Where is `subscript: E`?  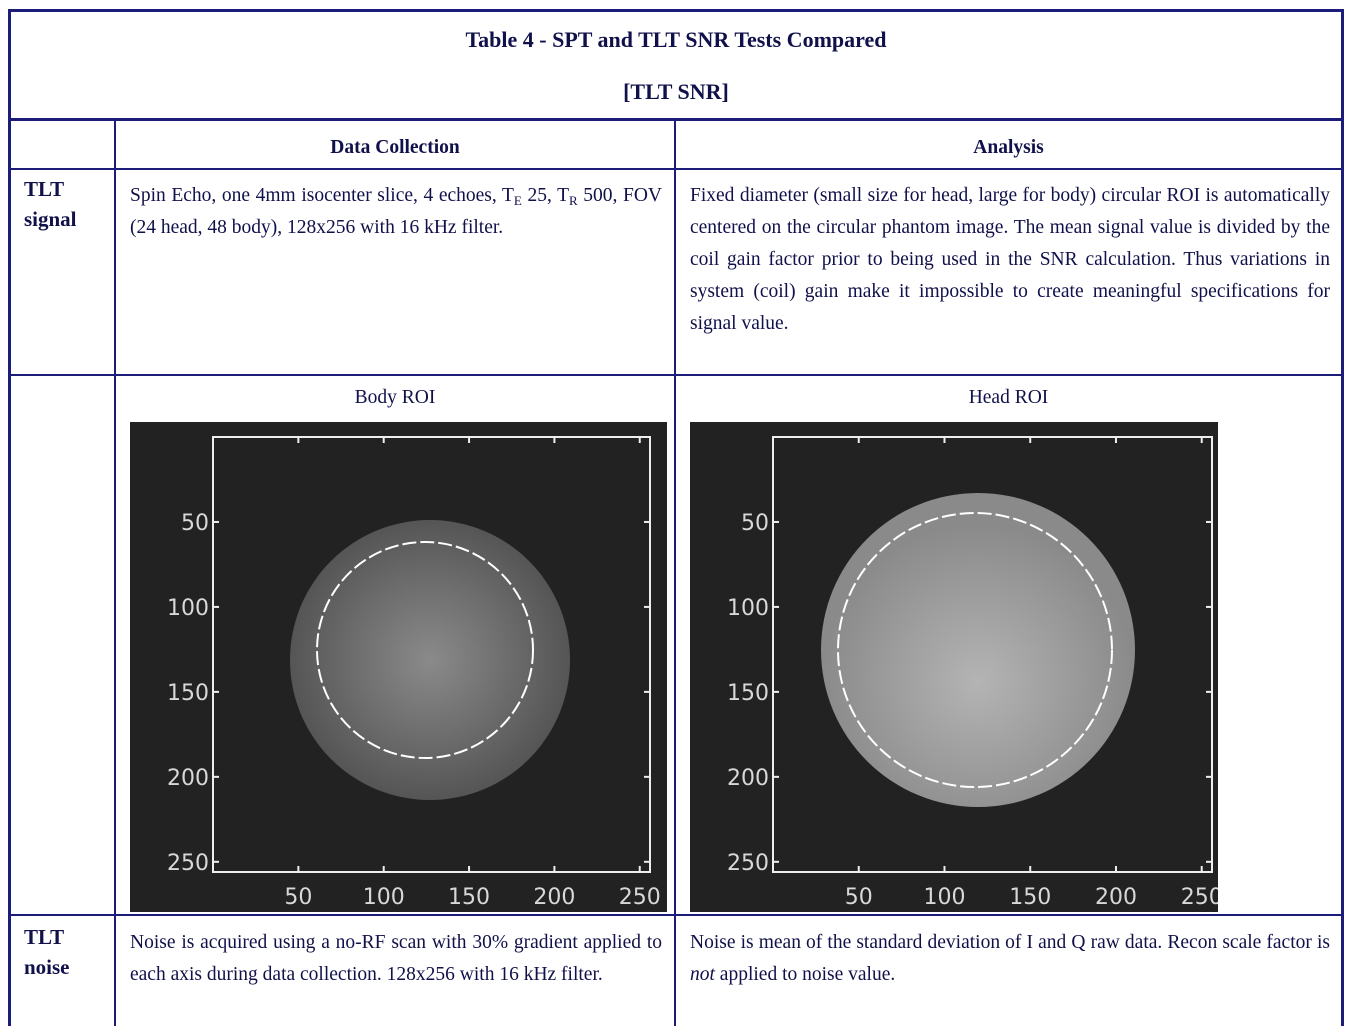 subscript: E is located at coordinates (517, 200).